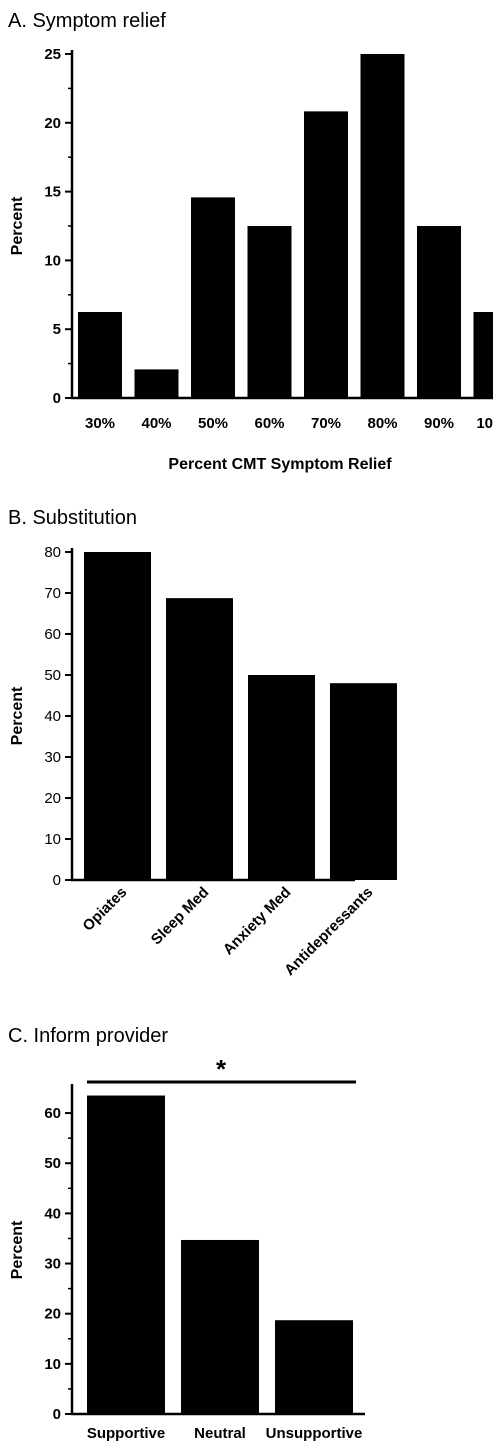 The image size is (493, 1444). I want to click on panel-a-x-tick-label-5: 80%, so click(382, 423).